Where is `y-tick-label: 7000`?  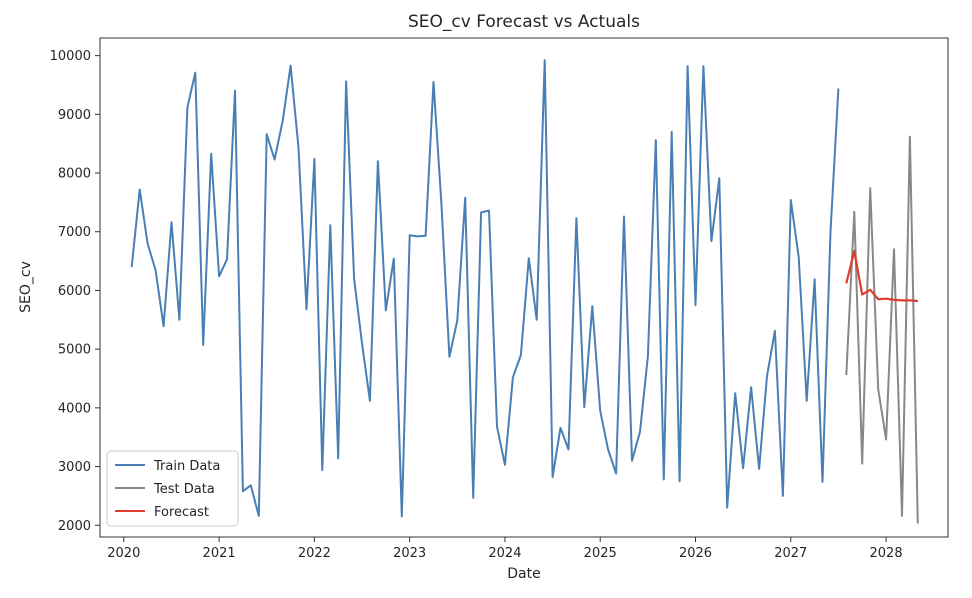
y-tick-label: 7000 is located at coordinates (74, 232).